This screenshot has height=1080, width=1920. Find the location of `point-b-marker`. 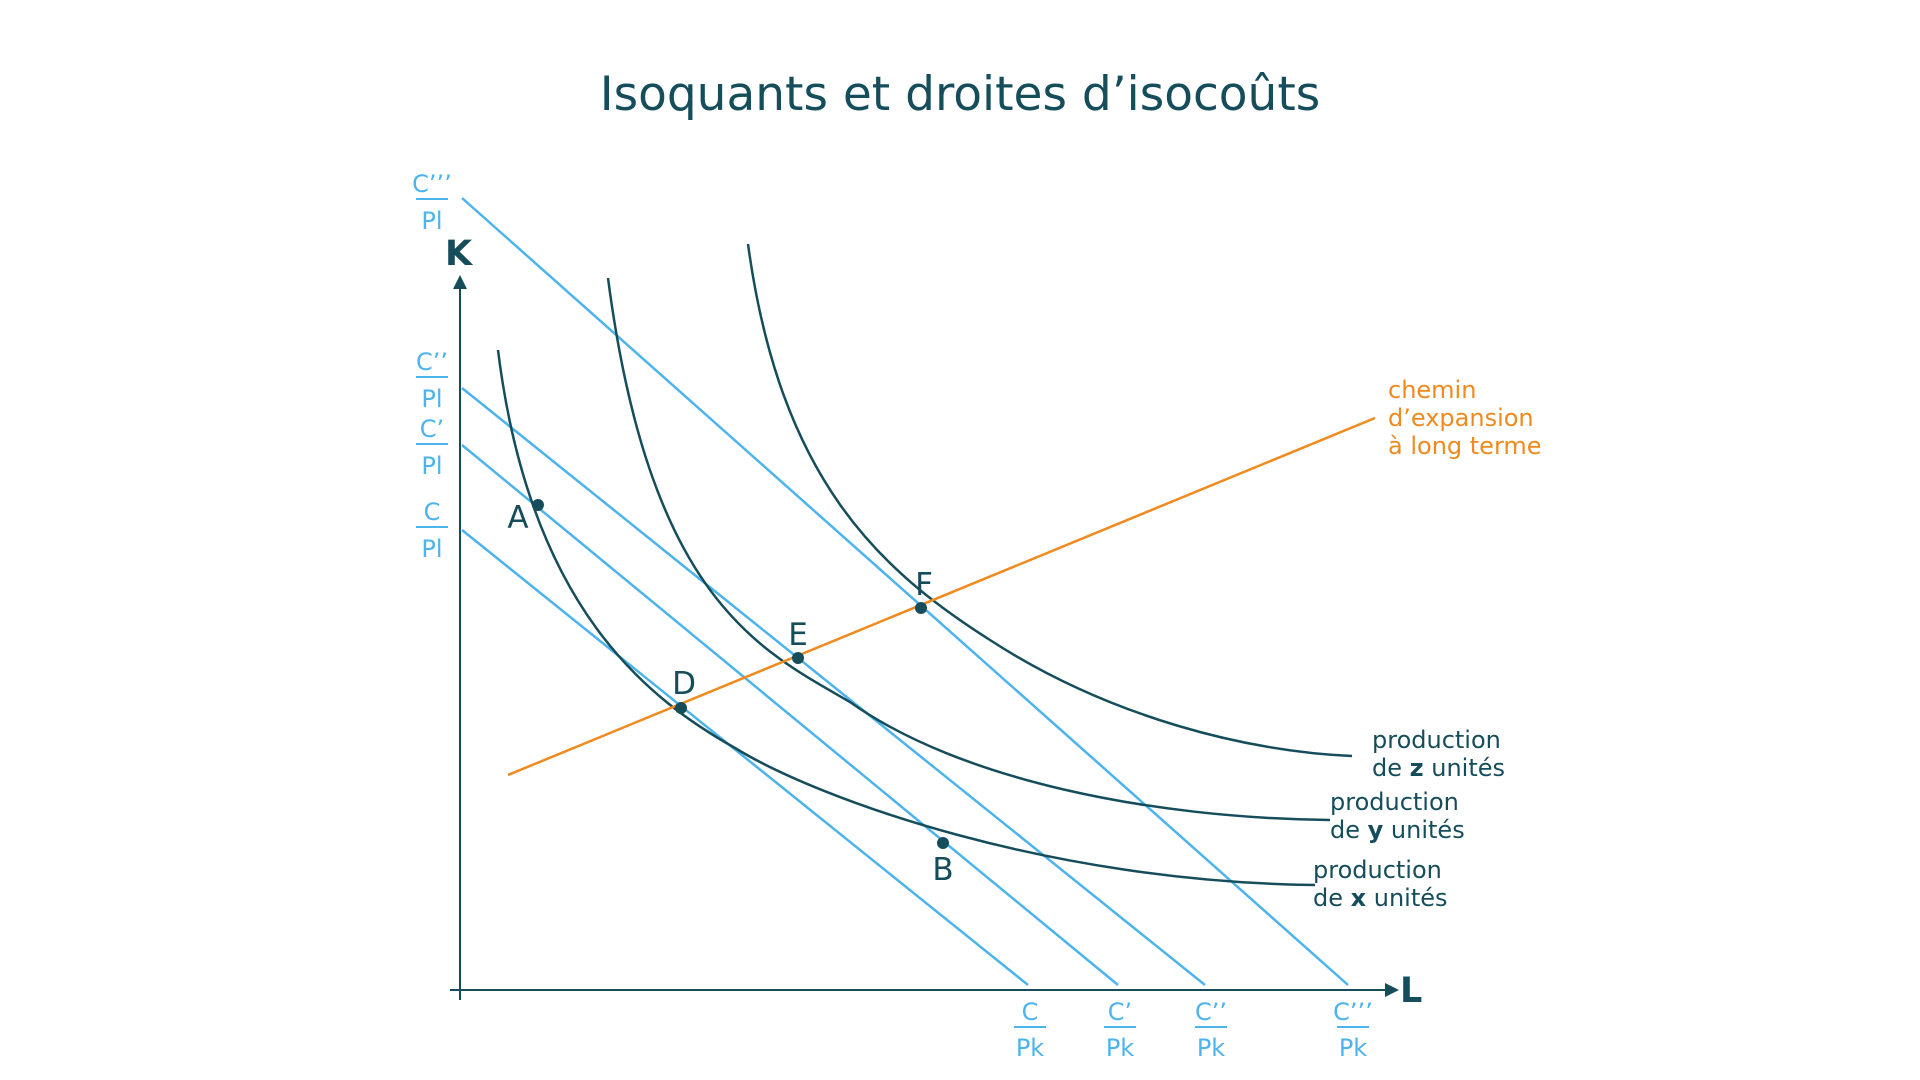

point-b-marker is located at coordinates (943, 843).